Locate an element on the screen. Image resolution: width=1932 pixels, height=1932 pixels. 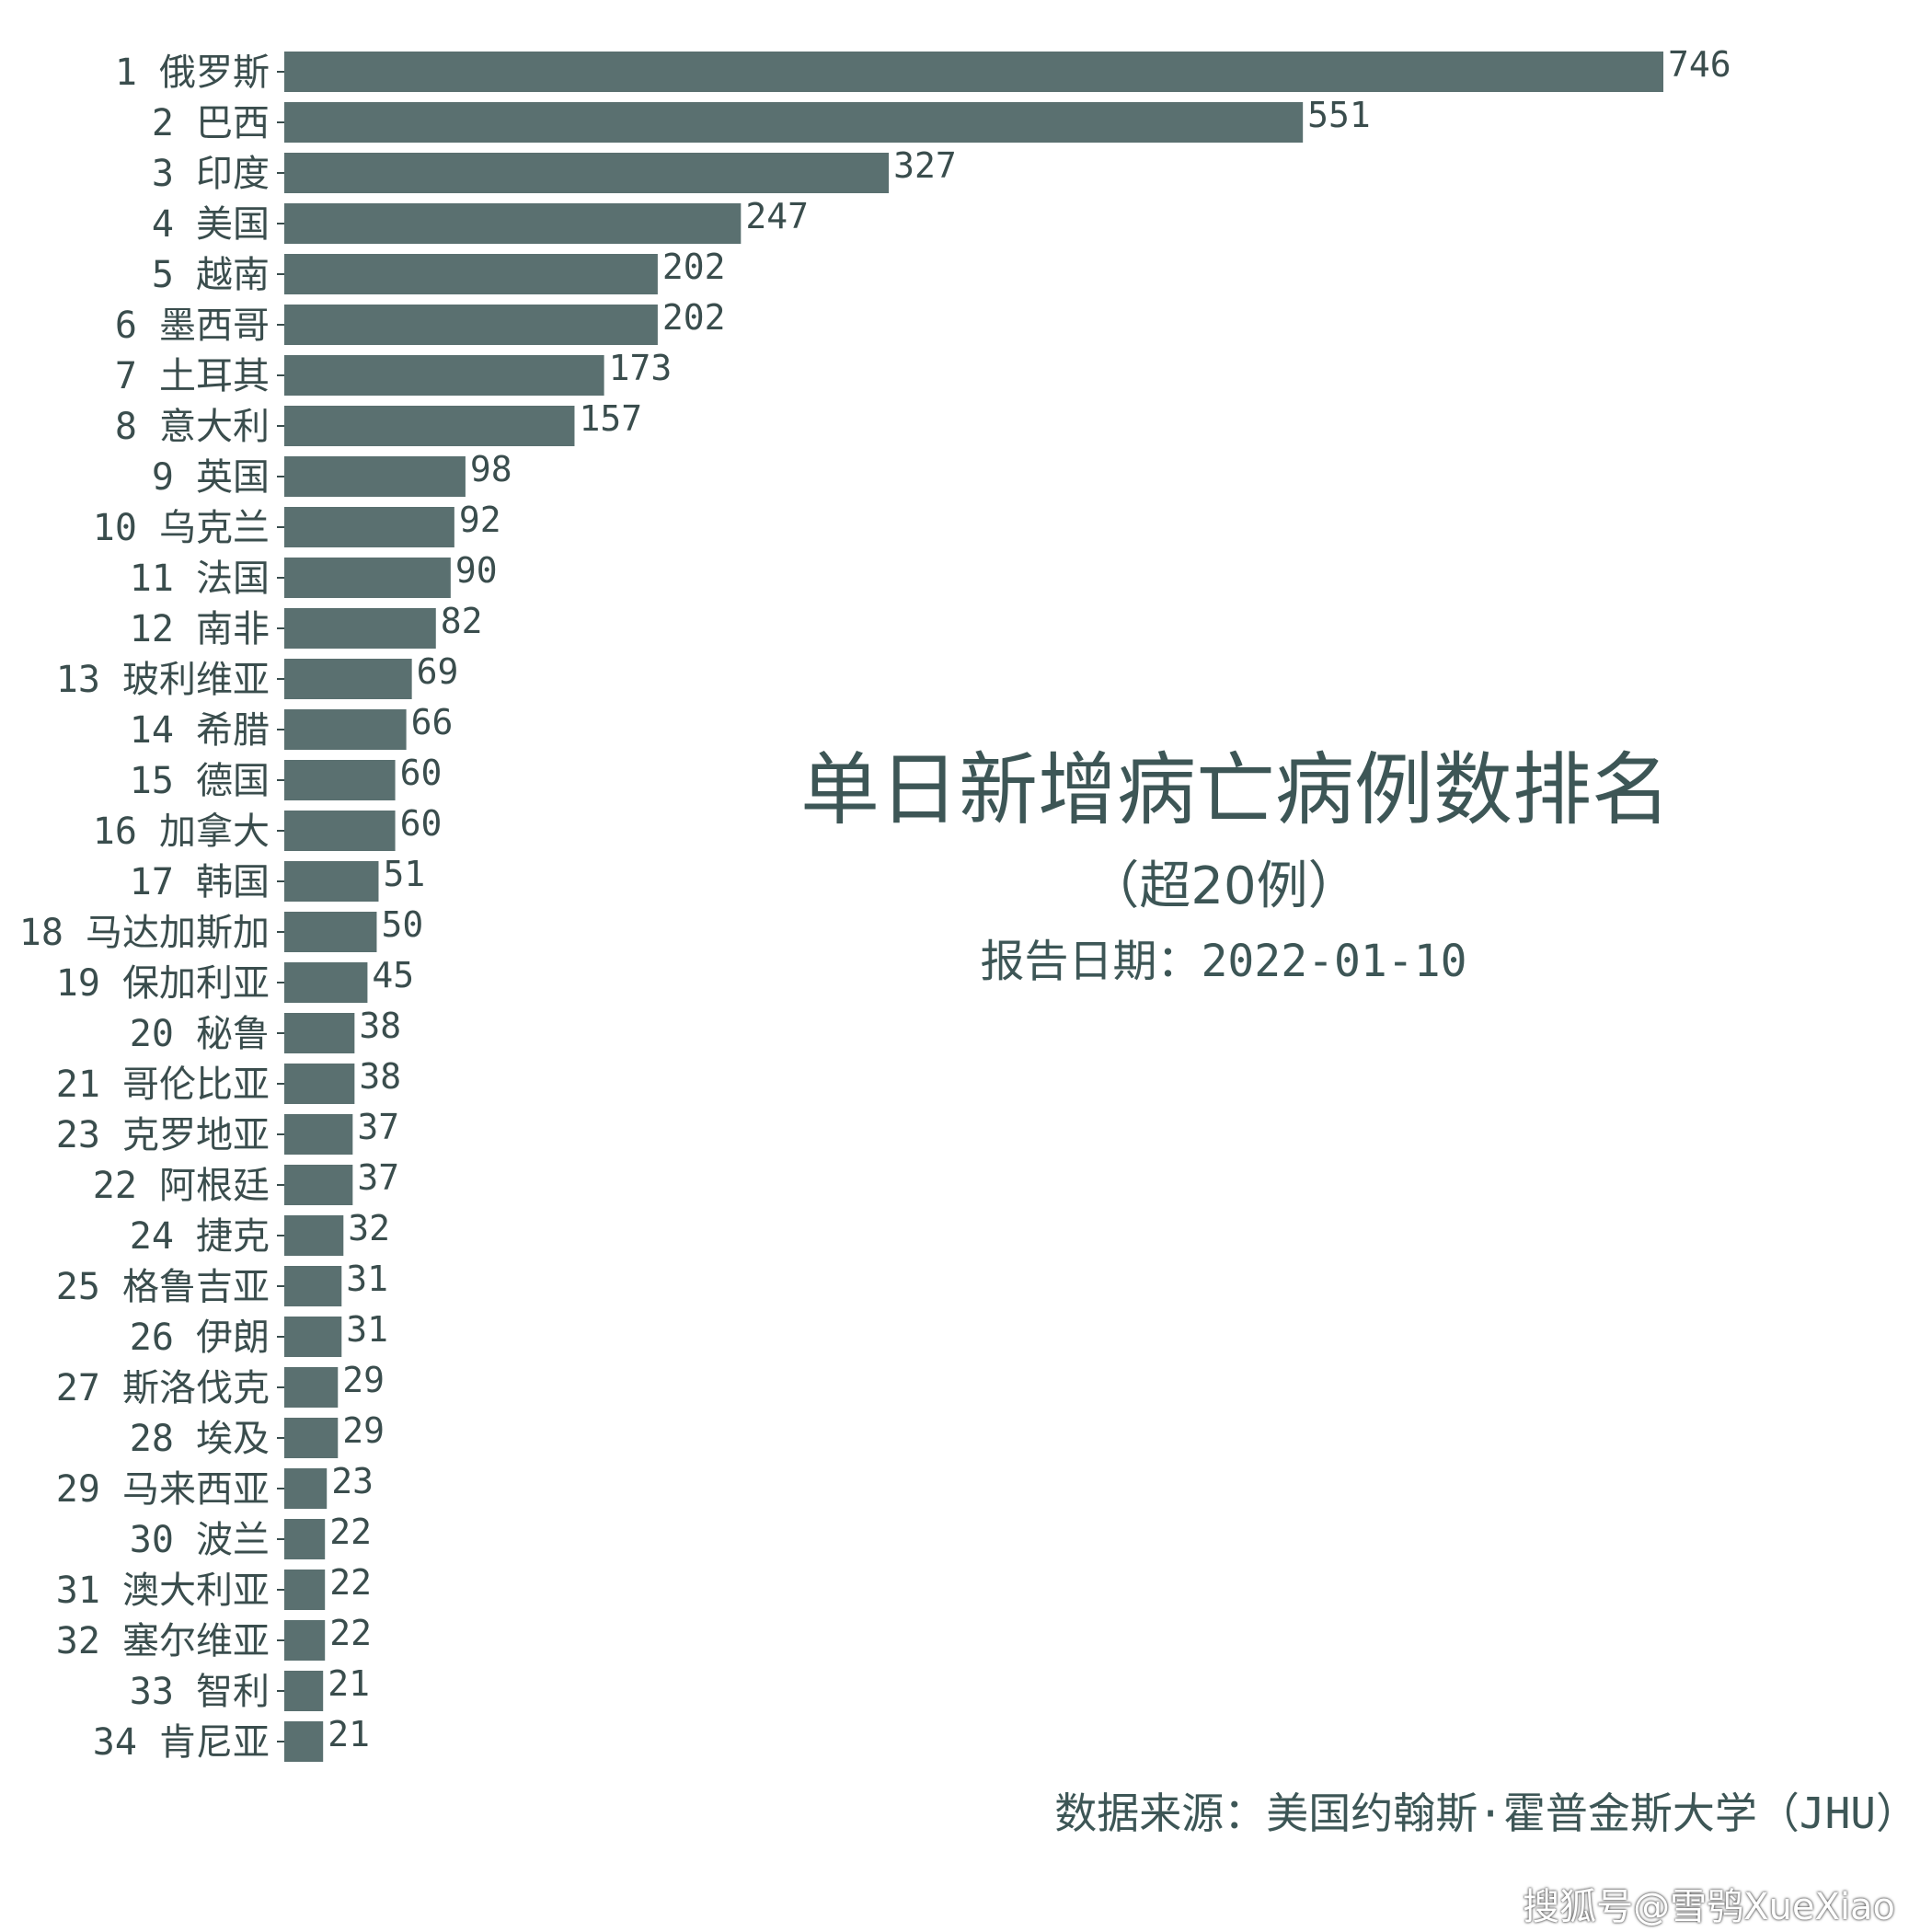
category-label: 13 玻利维亚 is located at coordinates (163, 680).